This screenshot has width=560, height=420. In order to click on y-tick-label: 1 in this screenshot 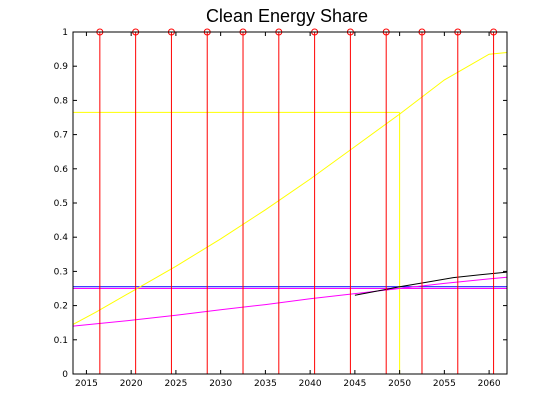, I will do `click(65, 33)`.